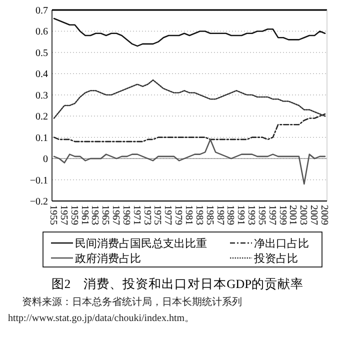 The width and height of the screenshot is (355, 350). What do you see at coordinates (42, 53) in the screenshot?
I see `y-tick-label: 0.5` at bounding box center [42, 53].